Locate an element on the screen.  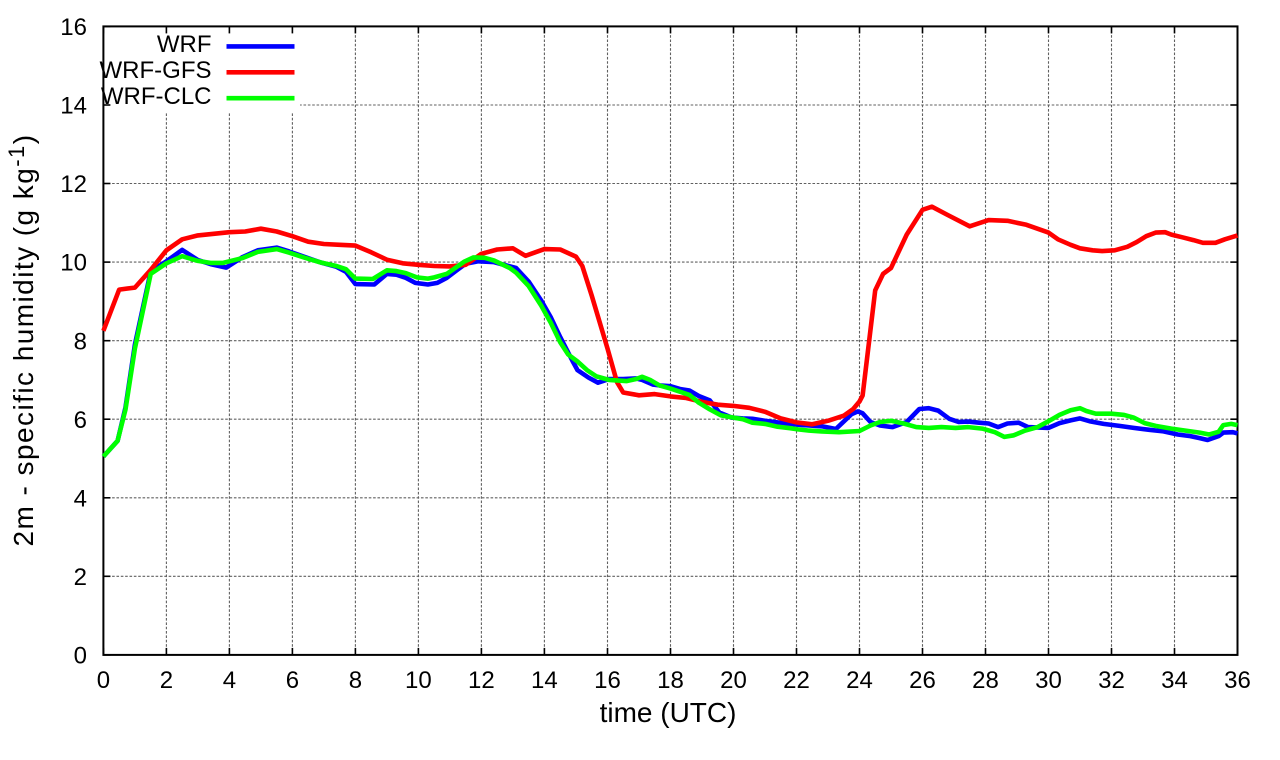
svg-text: 28 is located at coordinates (985, 680).